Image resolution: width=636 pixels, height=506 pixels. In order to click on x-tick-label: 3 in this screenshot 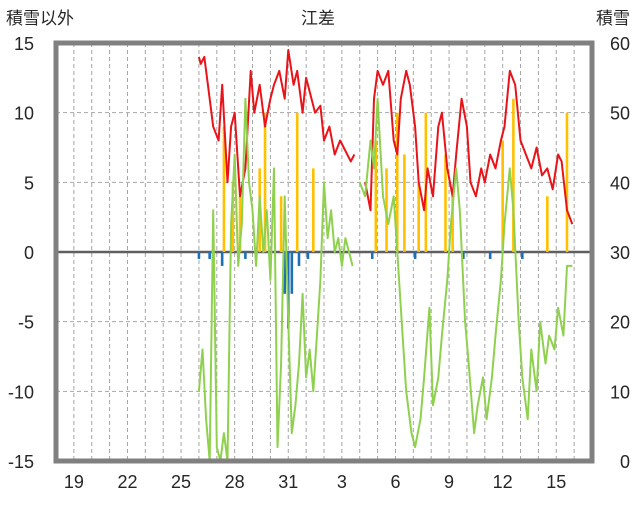, I will do `click(342, 482)`.